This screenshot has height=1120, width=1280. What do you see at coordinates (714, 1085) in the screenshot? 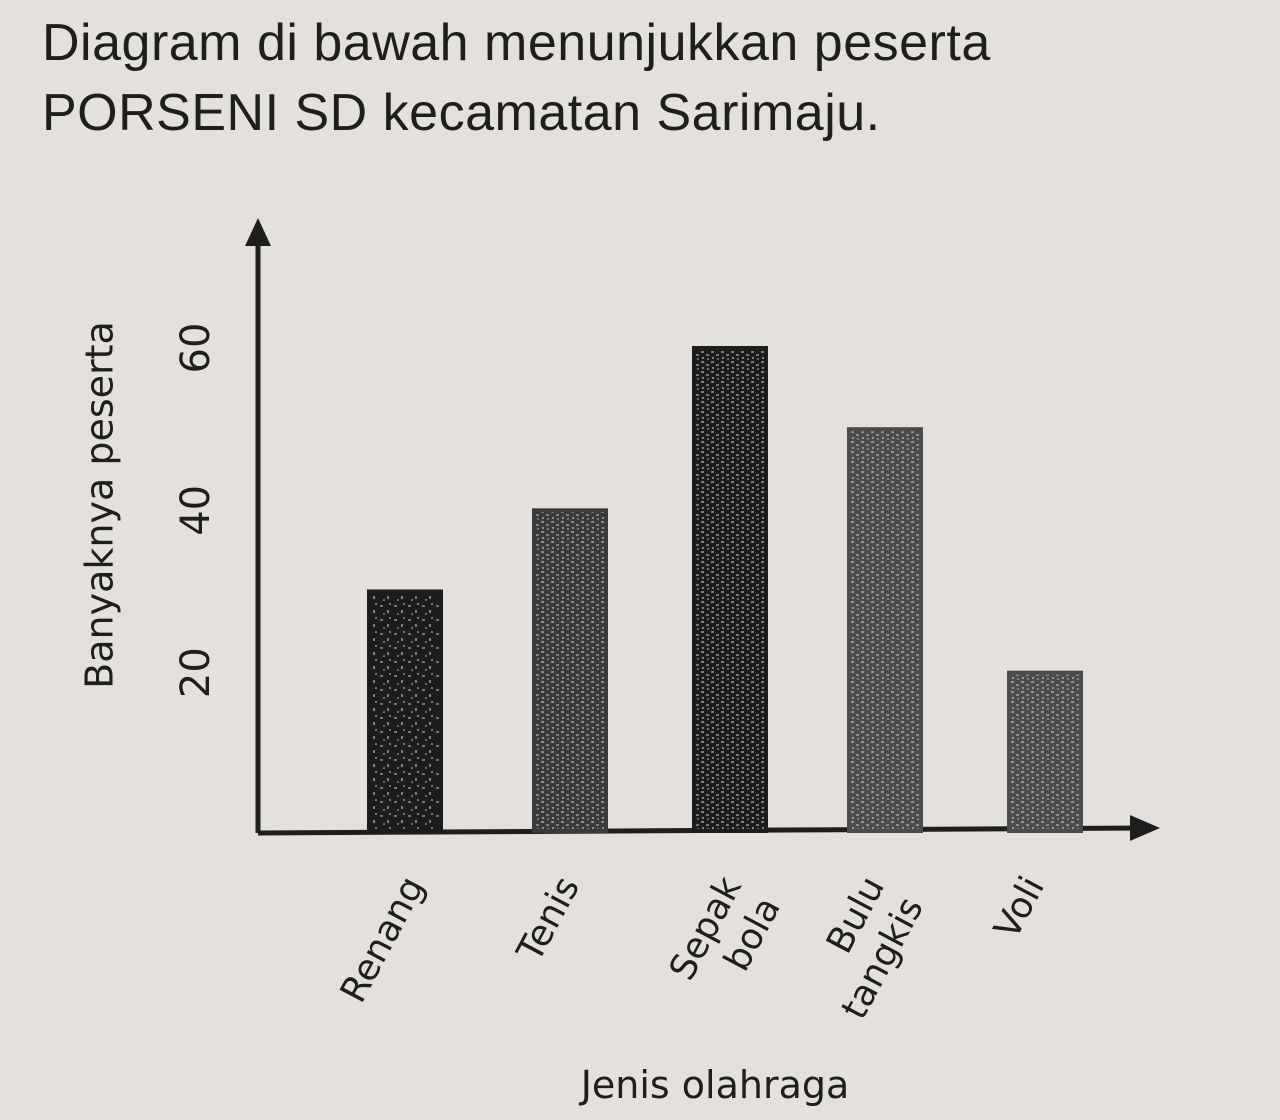
I see `x-axis-label: Jenis olahraga` at bounding box center [714, 1085].